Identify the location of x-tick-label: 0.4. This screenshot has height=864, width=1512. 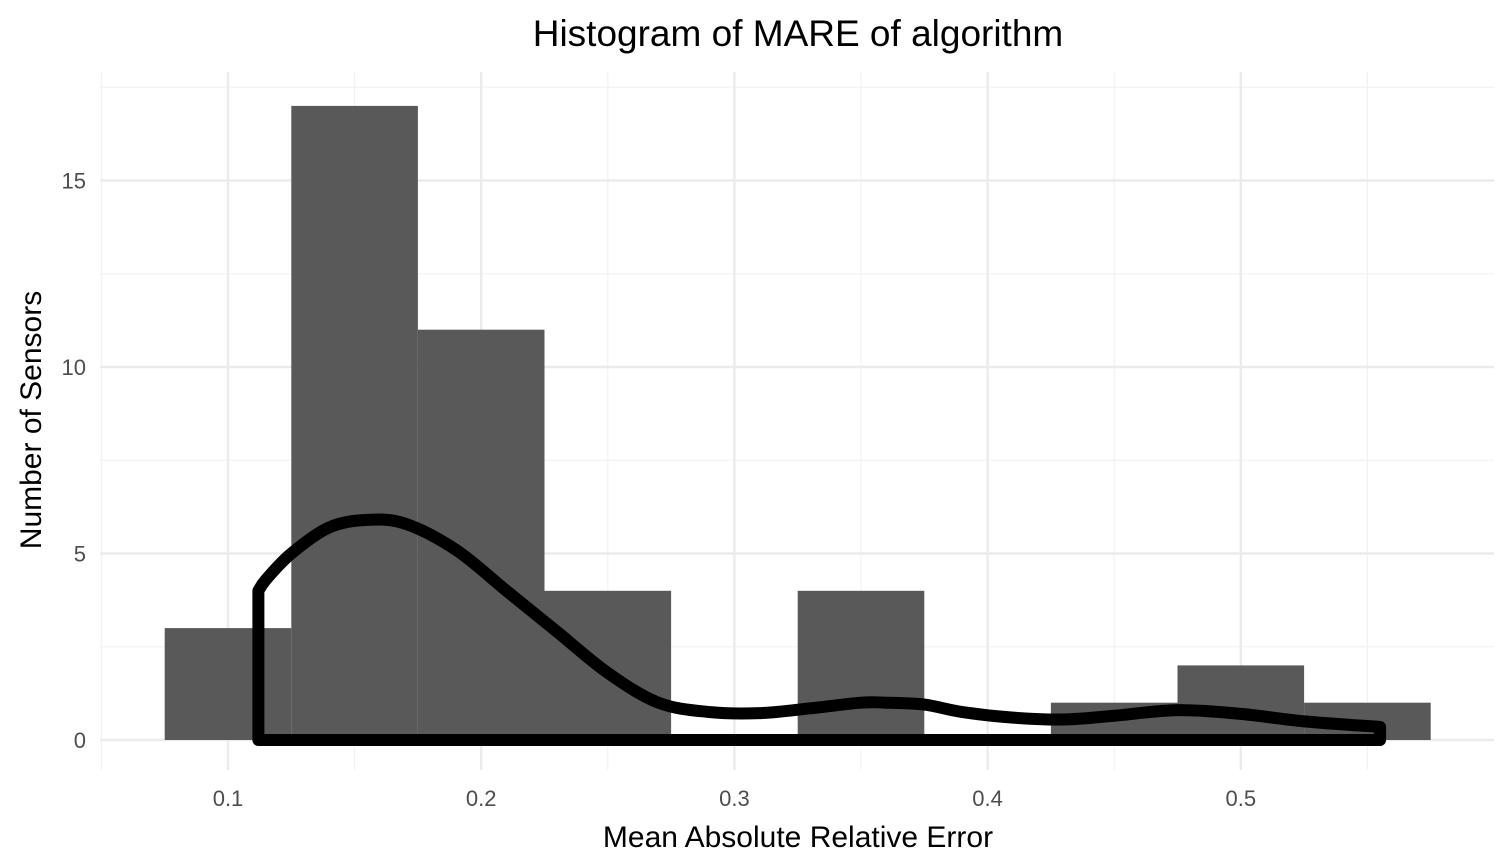
(987, 798).